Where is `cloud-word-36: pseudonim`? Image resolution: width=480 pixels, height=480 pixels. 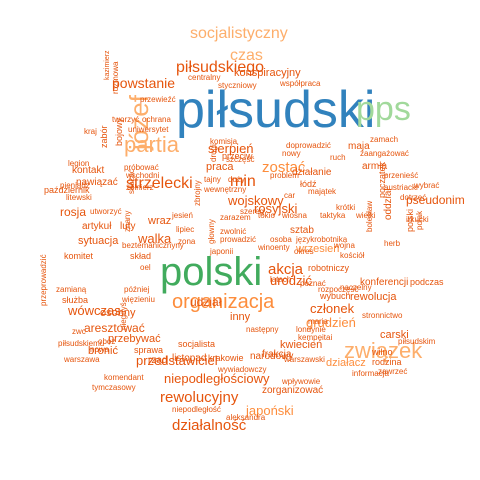
cloud-word-36: pseudonim is located at coordinates (435, 200).